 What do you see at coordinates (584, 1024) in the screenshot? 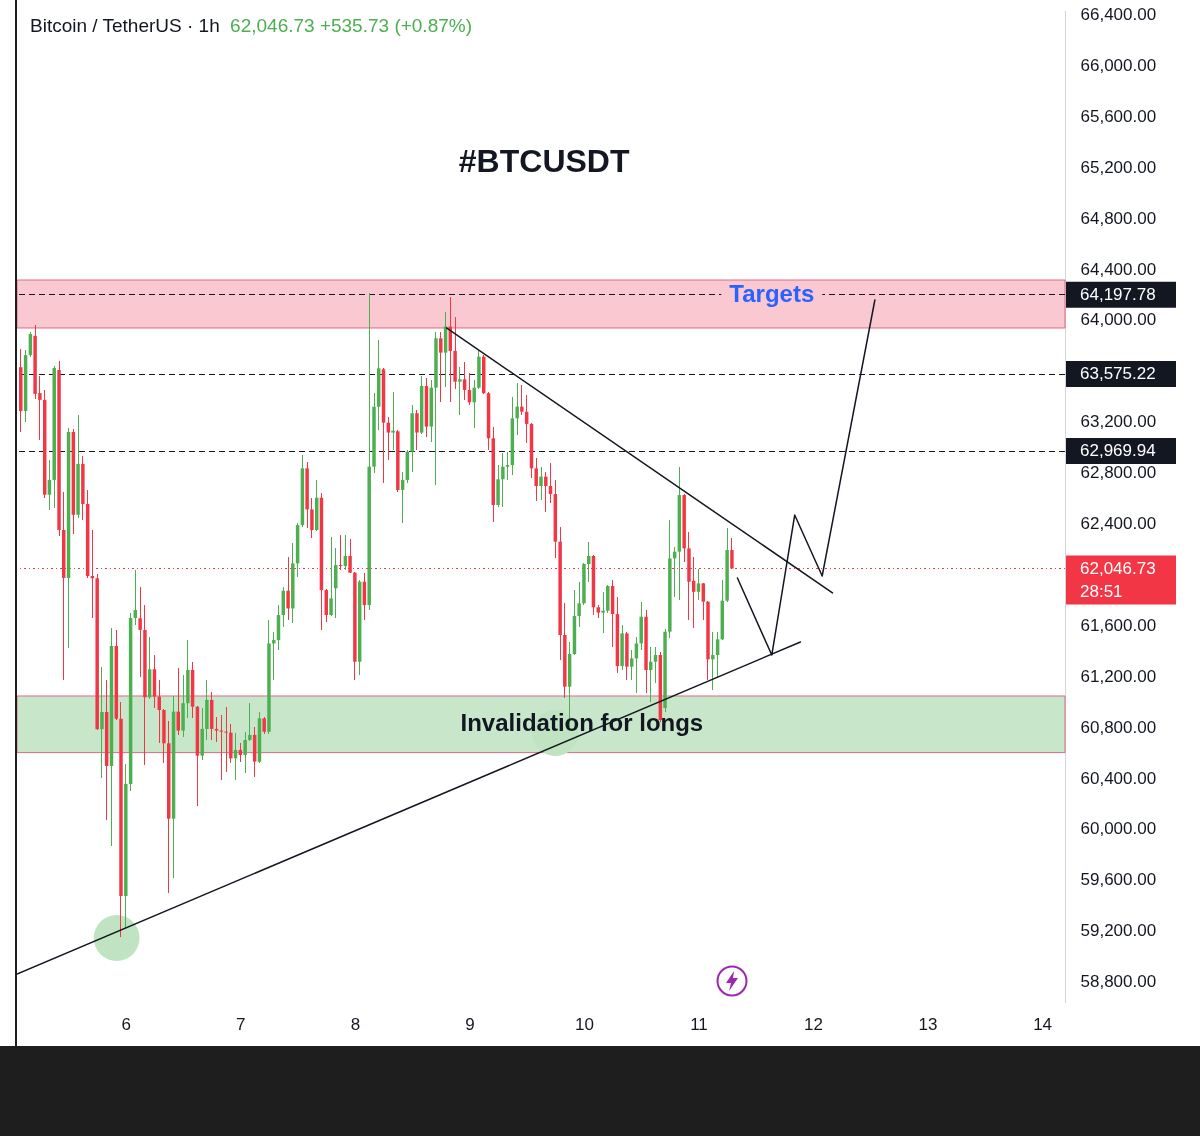
I see `x-tick-label: 10` at bounding box center [584, 1024].